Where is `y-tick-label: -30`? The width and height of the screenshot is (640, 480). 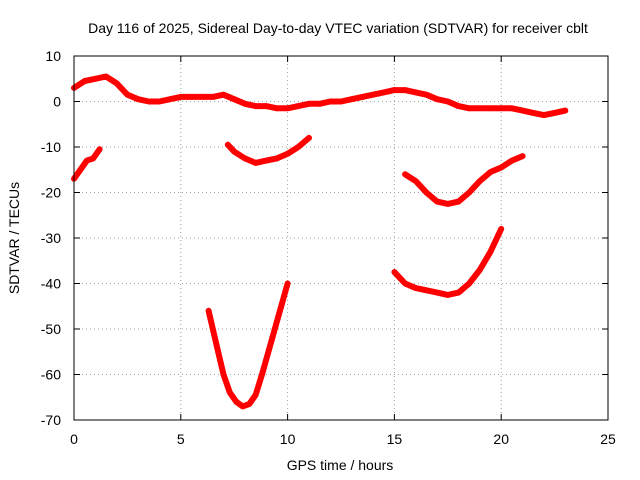
y-tick-label: -30 is located at coordinates (51, 238).